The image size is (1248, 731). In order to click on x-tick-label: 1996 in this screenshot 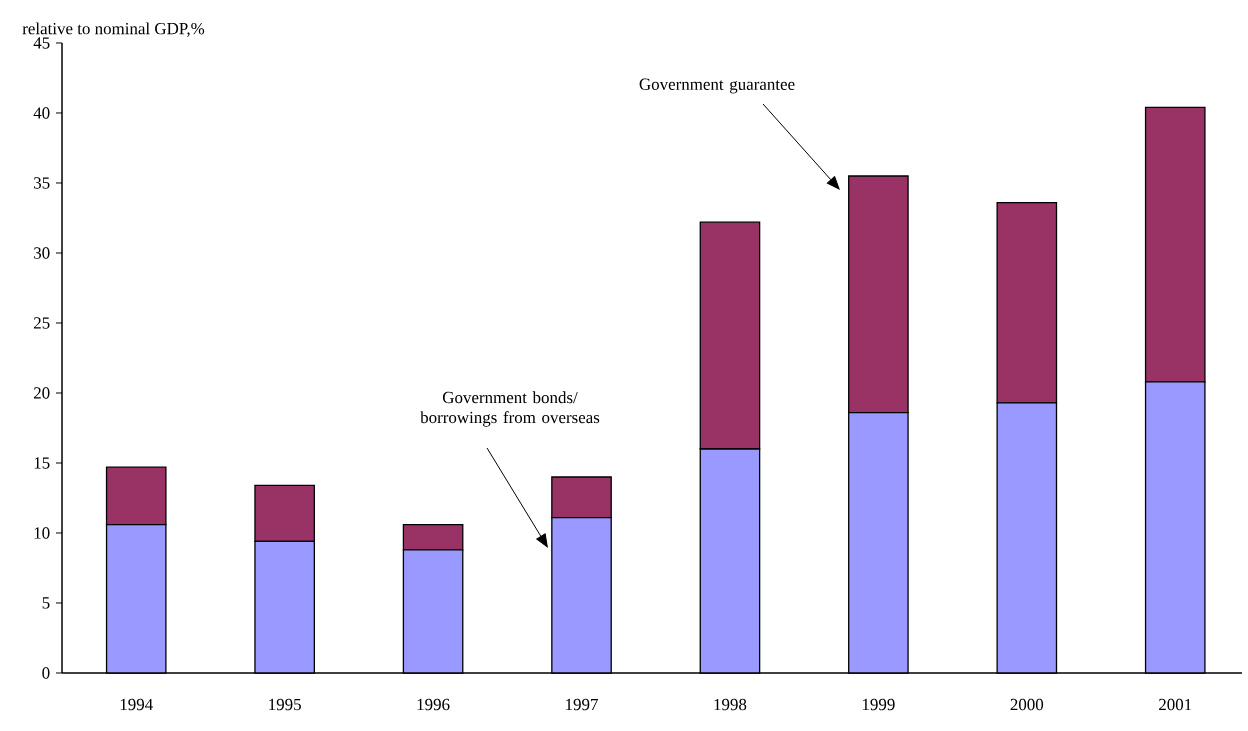, I will do `click(433, 704)`.